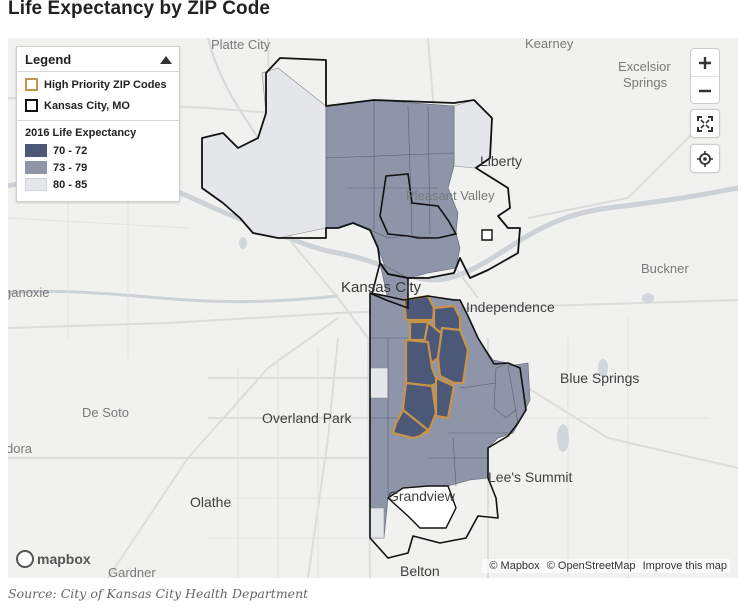 The width and height of the screenshot is (750, 611). I want to click on label-liberty: Liberty, so click(501, 161).